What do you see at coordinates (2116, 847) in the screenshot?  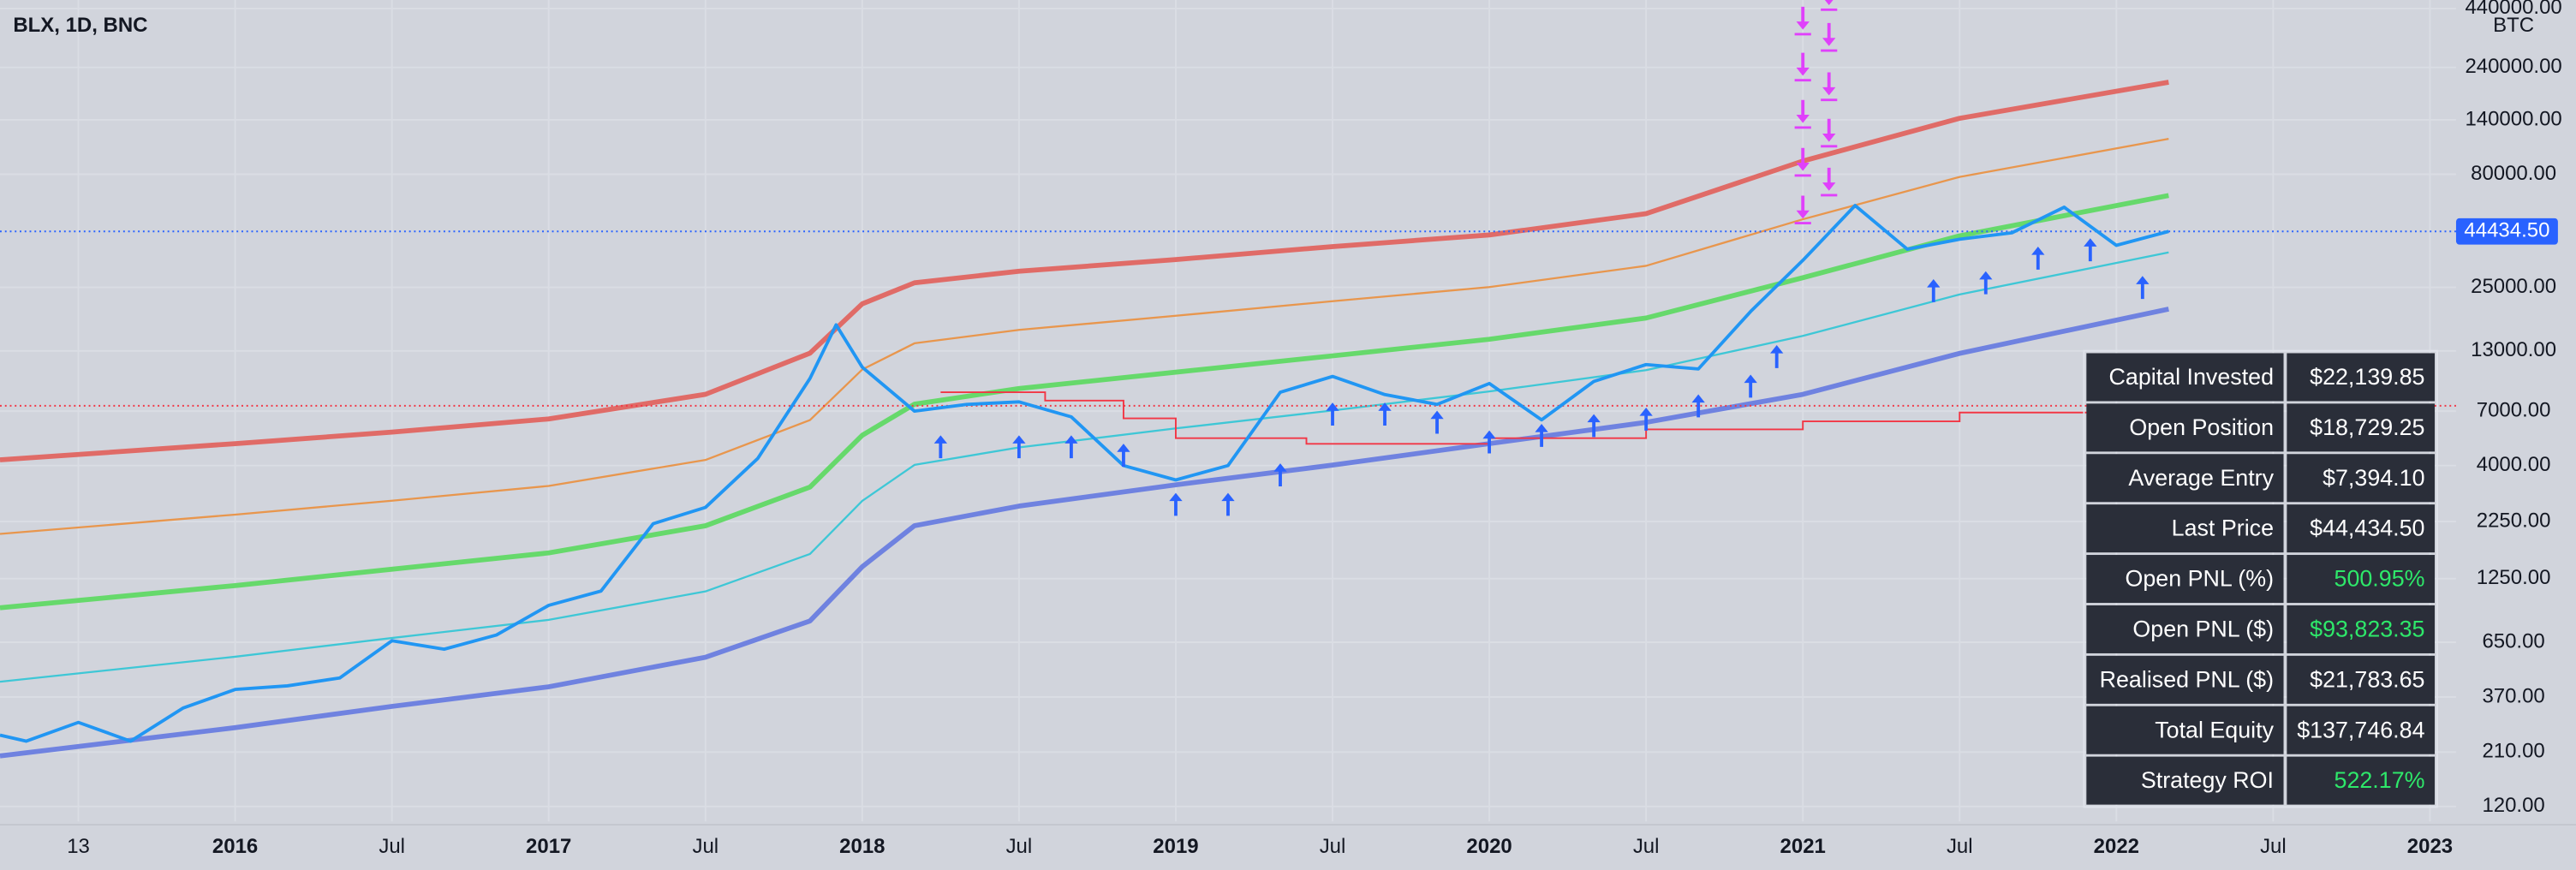 I see `x-tick-label: 2022` at bounding box center [2116, 847].